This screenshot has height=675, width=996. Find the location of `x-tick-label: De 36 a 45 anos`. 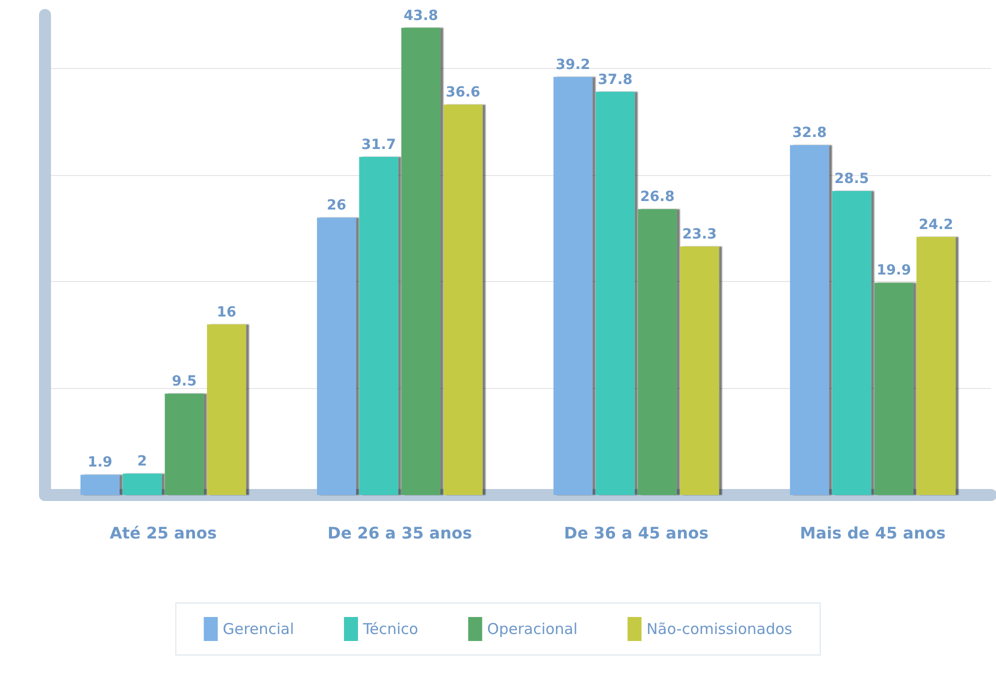

x-tick-label: De 36 a 45 anos is located at coordinates (636, 533).